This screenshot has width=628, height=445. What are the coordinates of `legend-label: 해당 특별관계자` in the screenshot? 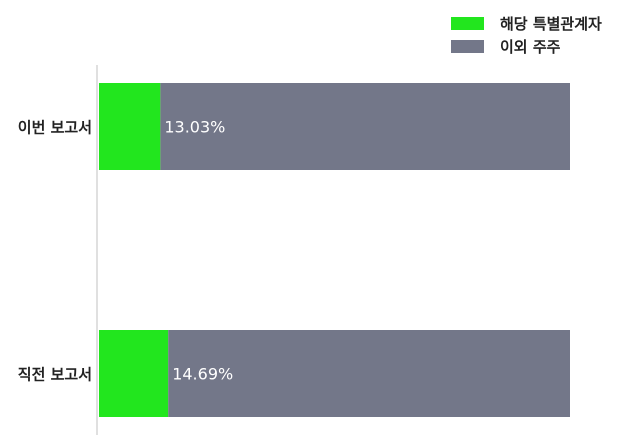 It's located at (551, 24).